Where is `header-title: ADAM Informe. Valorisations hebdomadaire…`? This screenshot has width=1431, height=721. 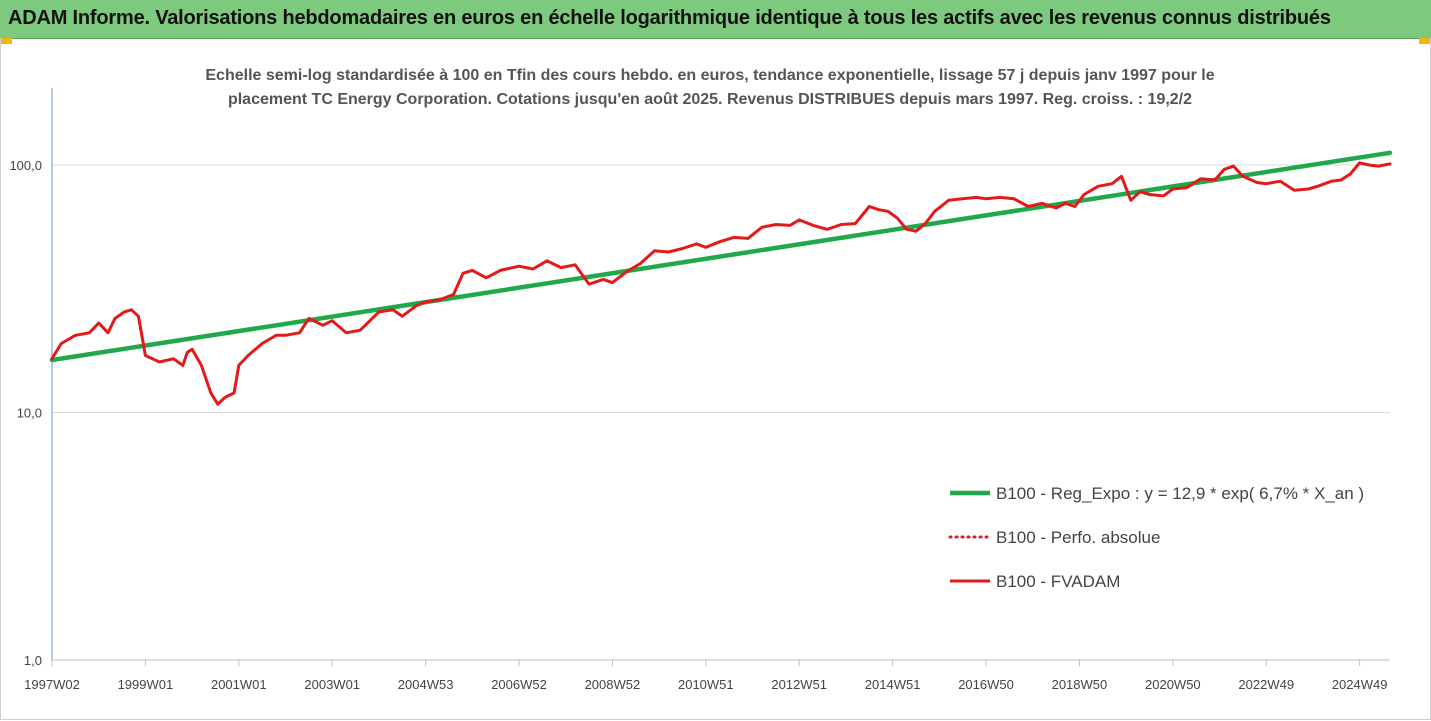
header-title: ADAM Informe. Valorisations hebdomadaire… is located at coordinates (669, 18).